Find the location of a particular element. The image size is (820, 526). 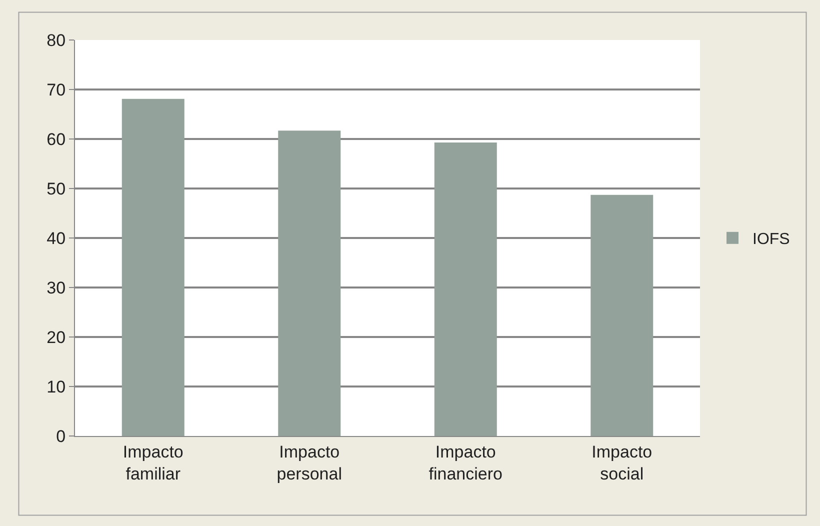

y-tick-label: 0 is located at coordinates (61, 436).